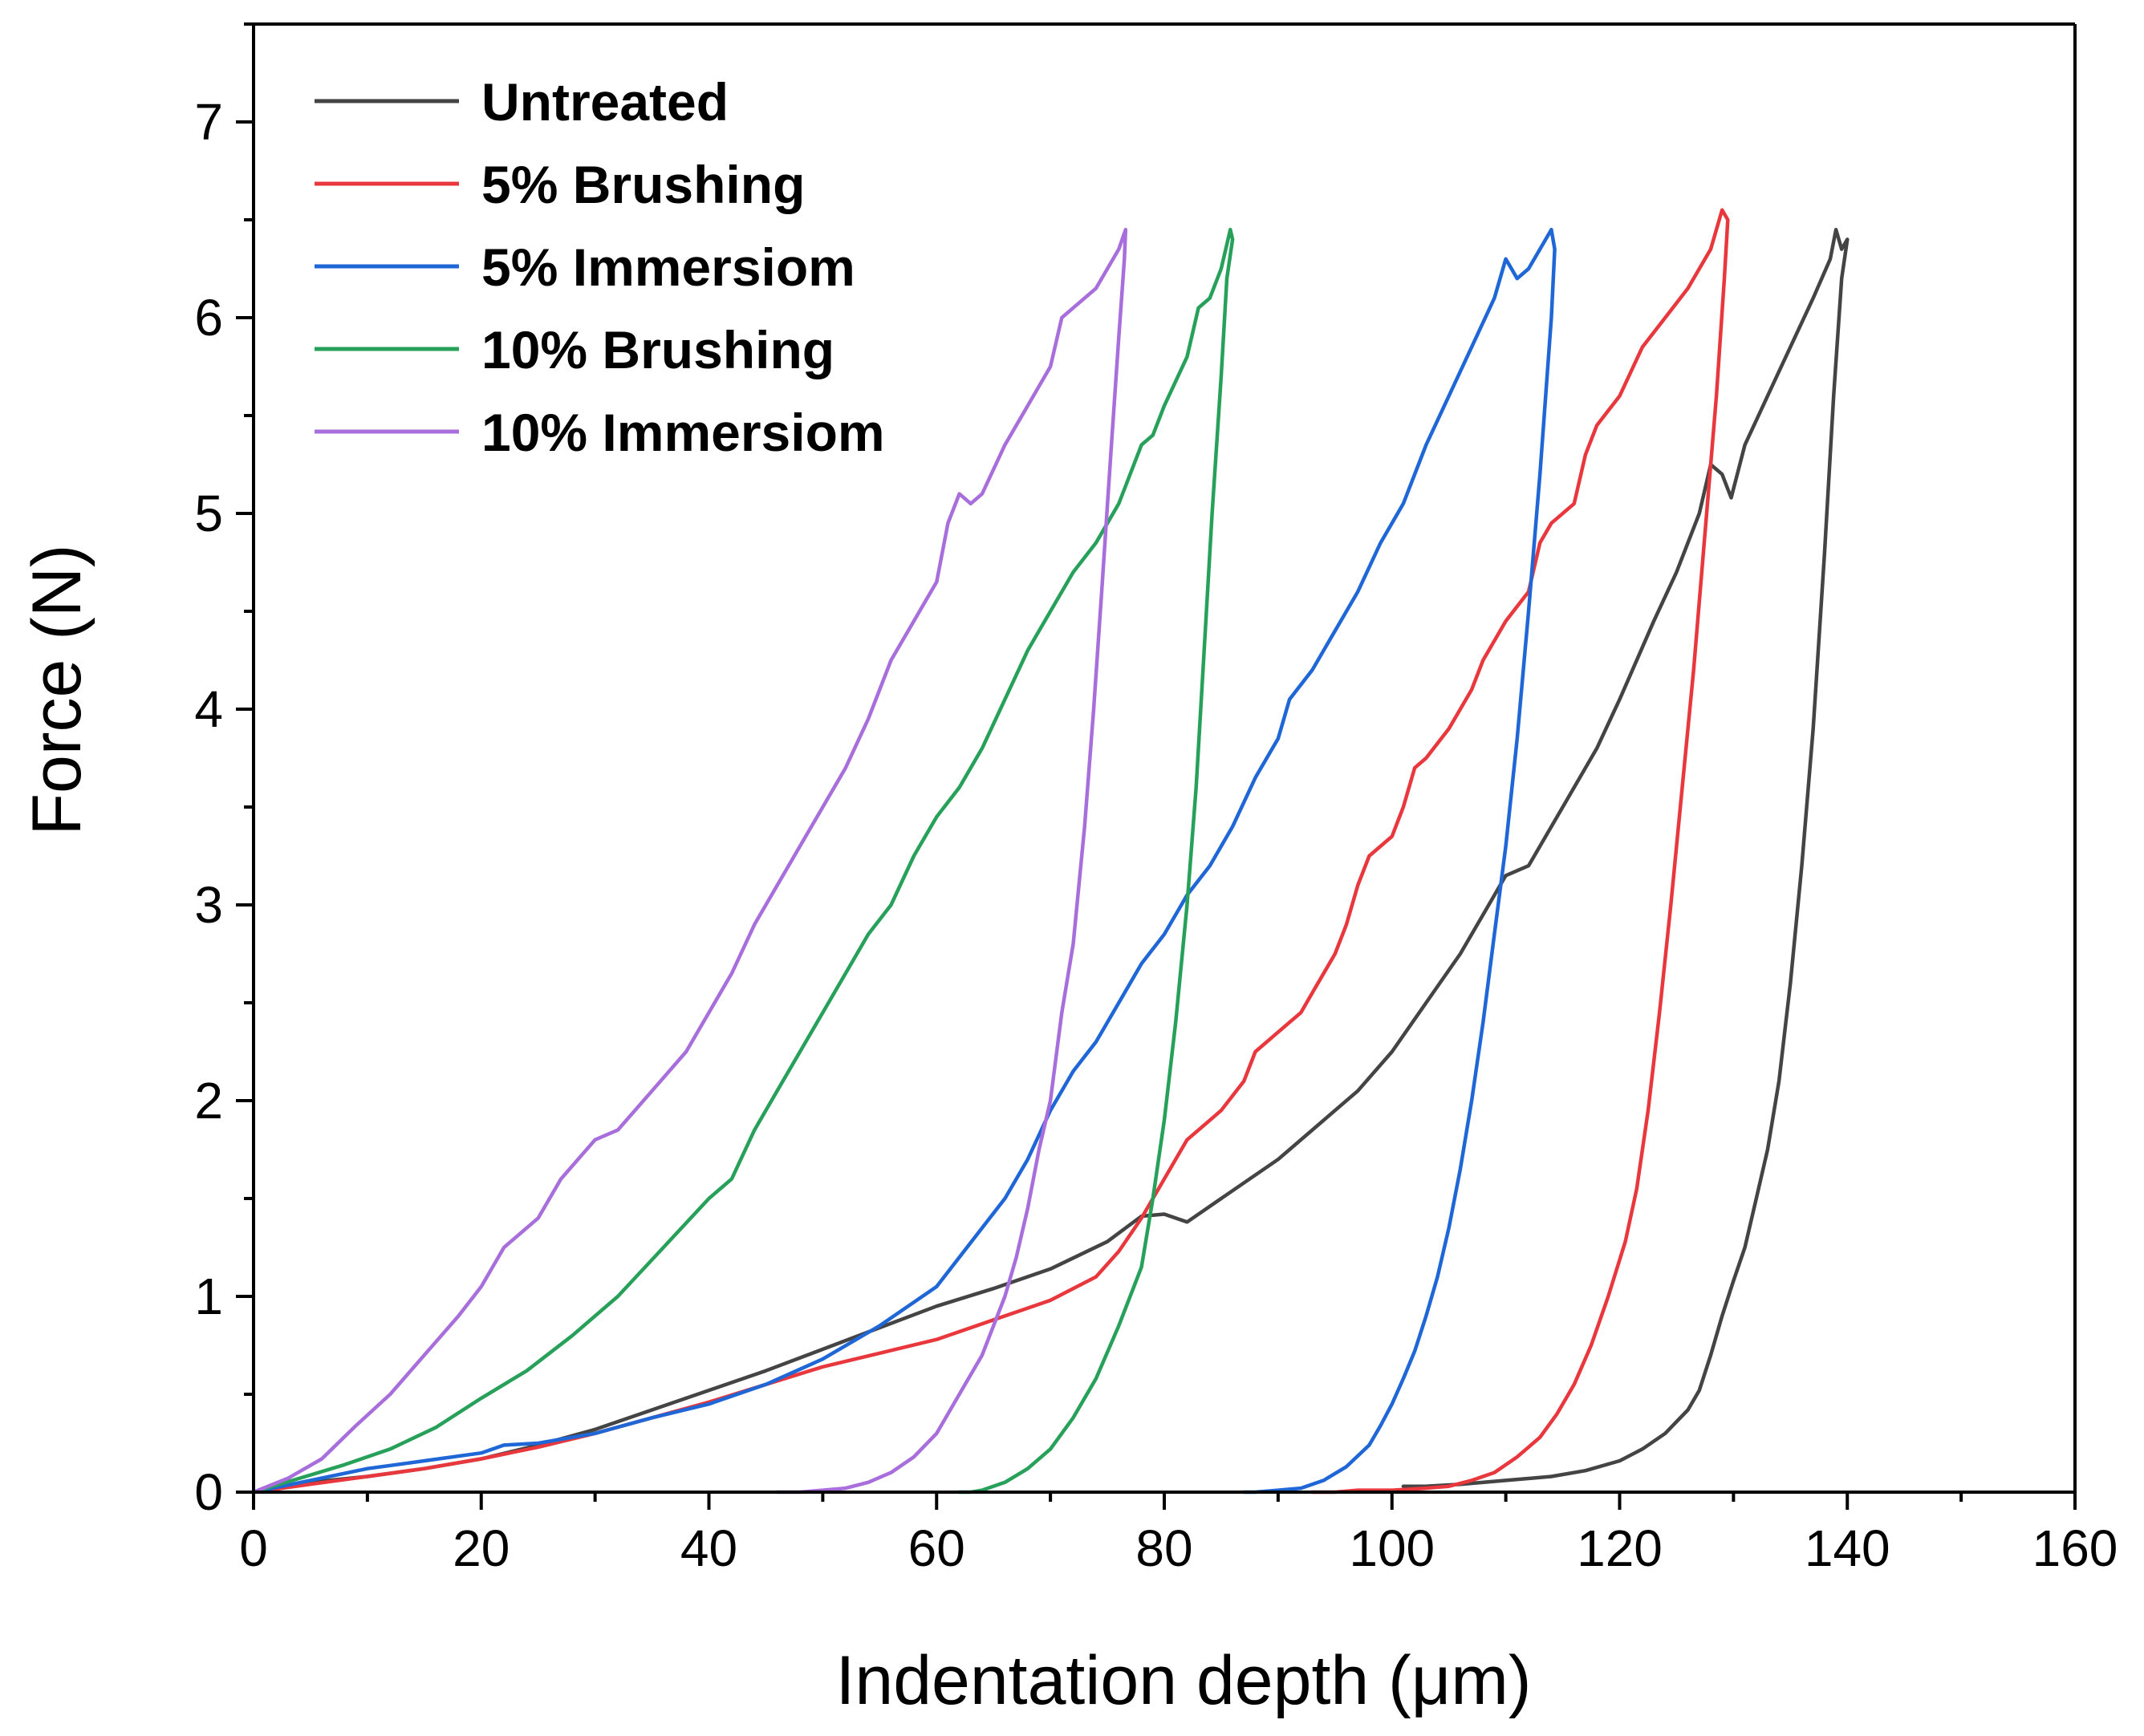 Image resolution: width=2144 pixels, height=1736 pixels. What do you see at coordinates (683, 433) in the screenshot?
I see `legend-label-10pct-immersiom: 10% Immersiom` at bounding box center [683, 433].